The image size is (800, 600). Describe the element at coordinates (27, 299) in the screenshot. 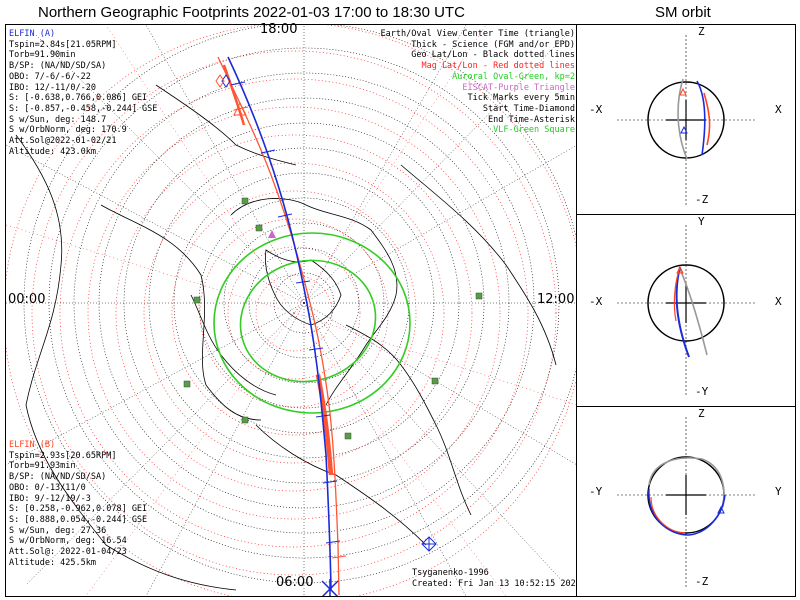

I see `hour-label-left: 00:00` at that location.